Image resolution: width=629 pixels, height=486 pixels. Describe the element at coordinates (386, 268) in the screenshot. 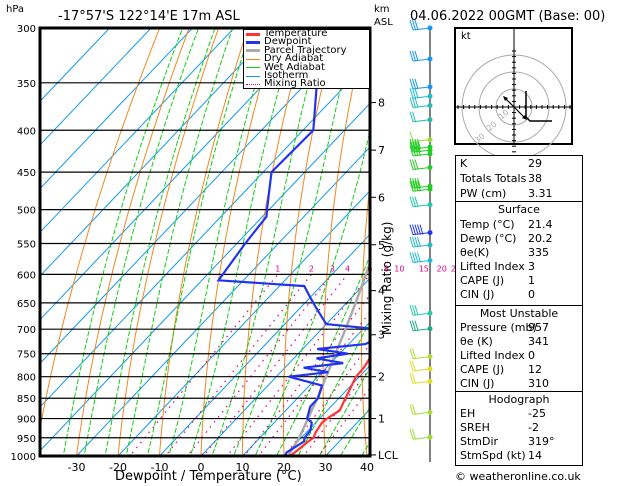

I see `mixing-ratio-label: 8` at that location.